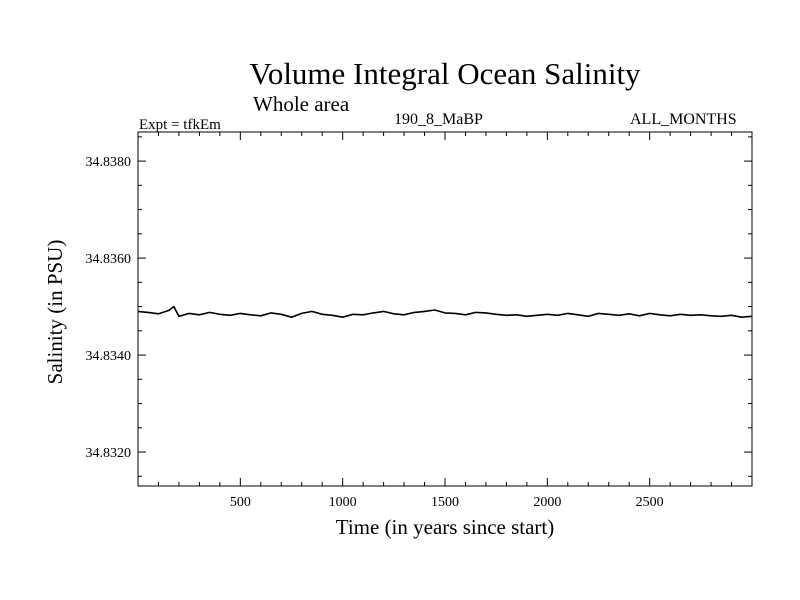  I want to click on chart-subtitle: Whole area, so click(301, 104).